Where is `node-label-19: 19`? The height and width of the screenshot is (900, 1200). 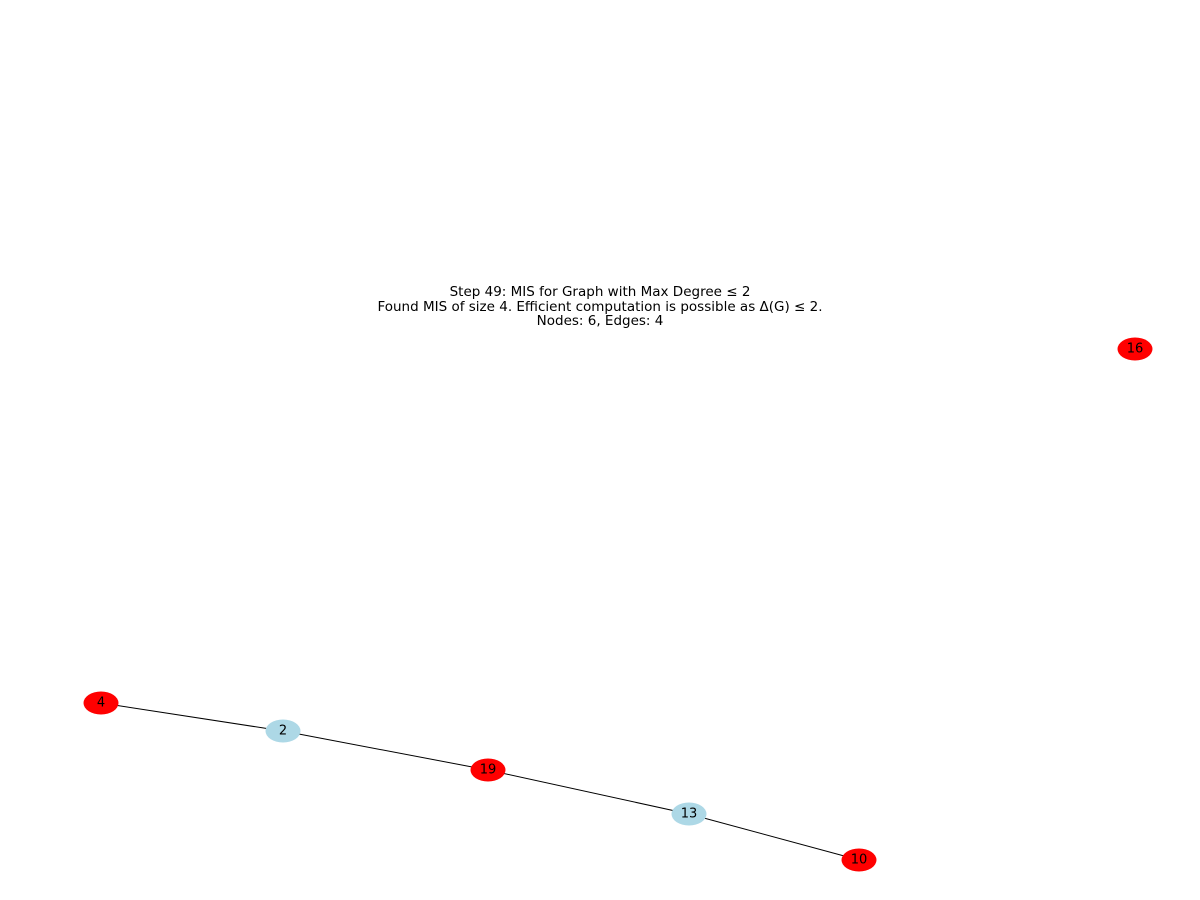
node-label-19: 19 is located at coordinates (488, 770).